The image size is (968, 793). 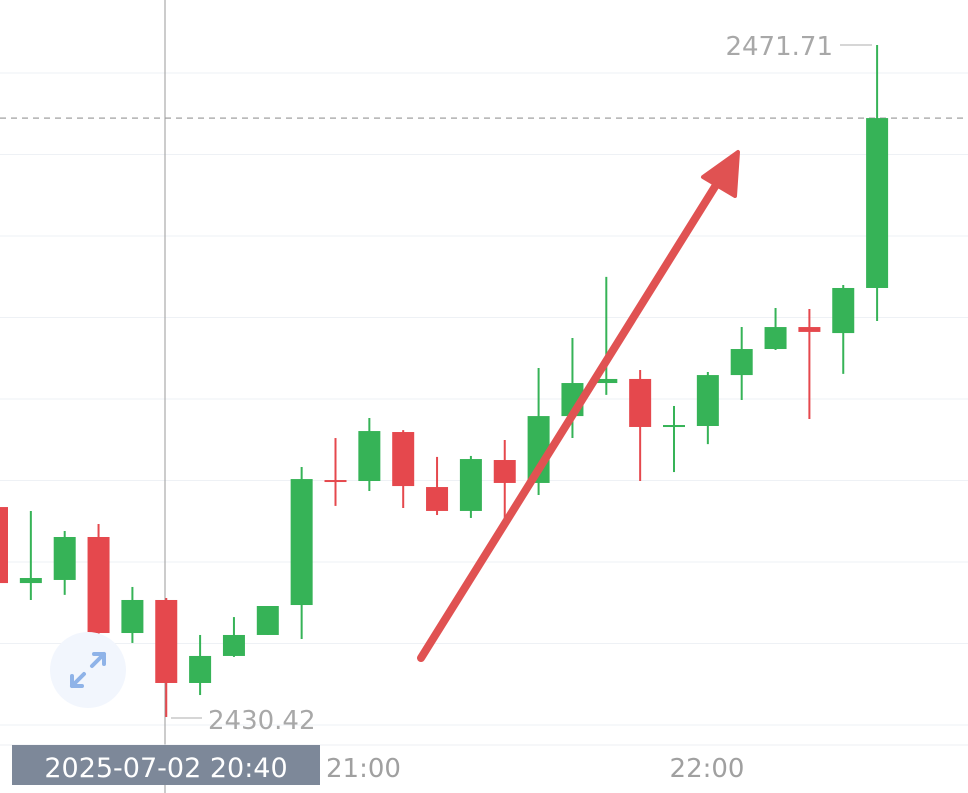 What do you see at coordinates (363, 769) in the screenshot?
I see `x-tick-label: 21:00` at bounding box center [363, 769].